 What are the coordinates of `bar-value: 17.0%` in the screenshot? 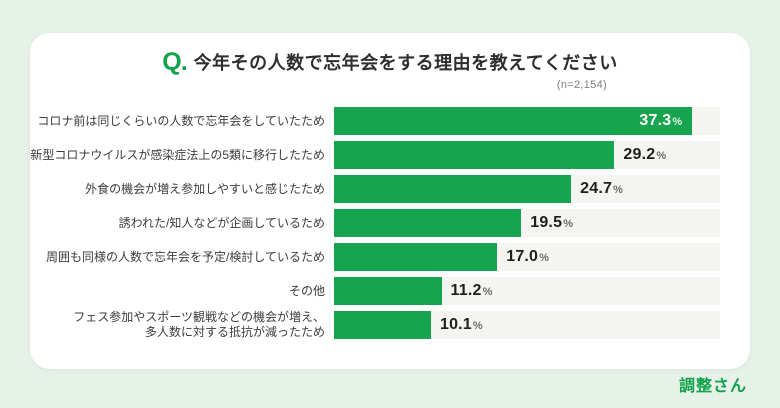 It's located at (527, 257).